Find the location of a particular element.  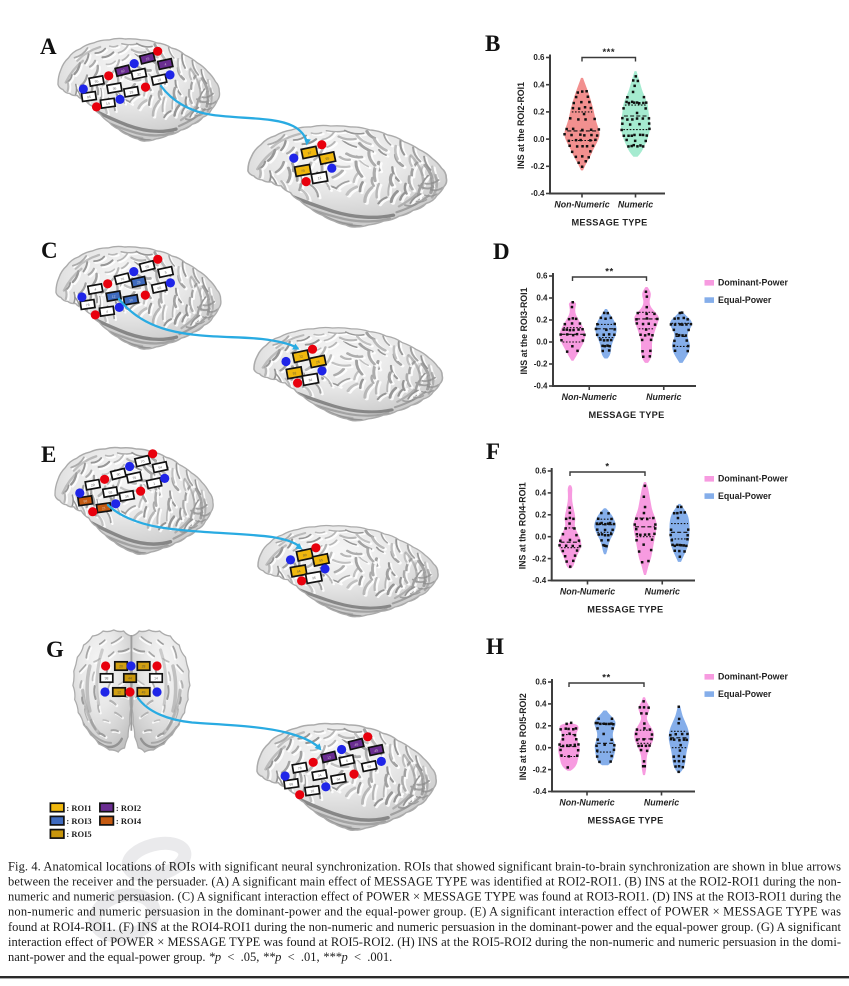

svg-text: 1 is located at coordinates (154, 484).